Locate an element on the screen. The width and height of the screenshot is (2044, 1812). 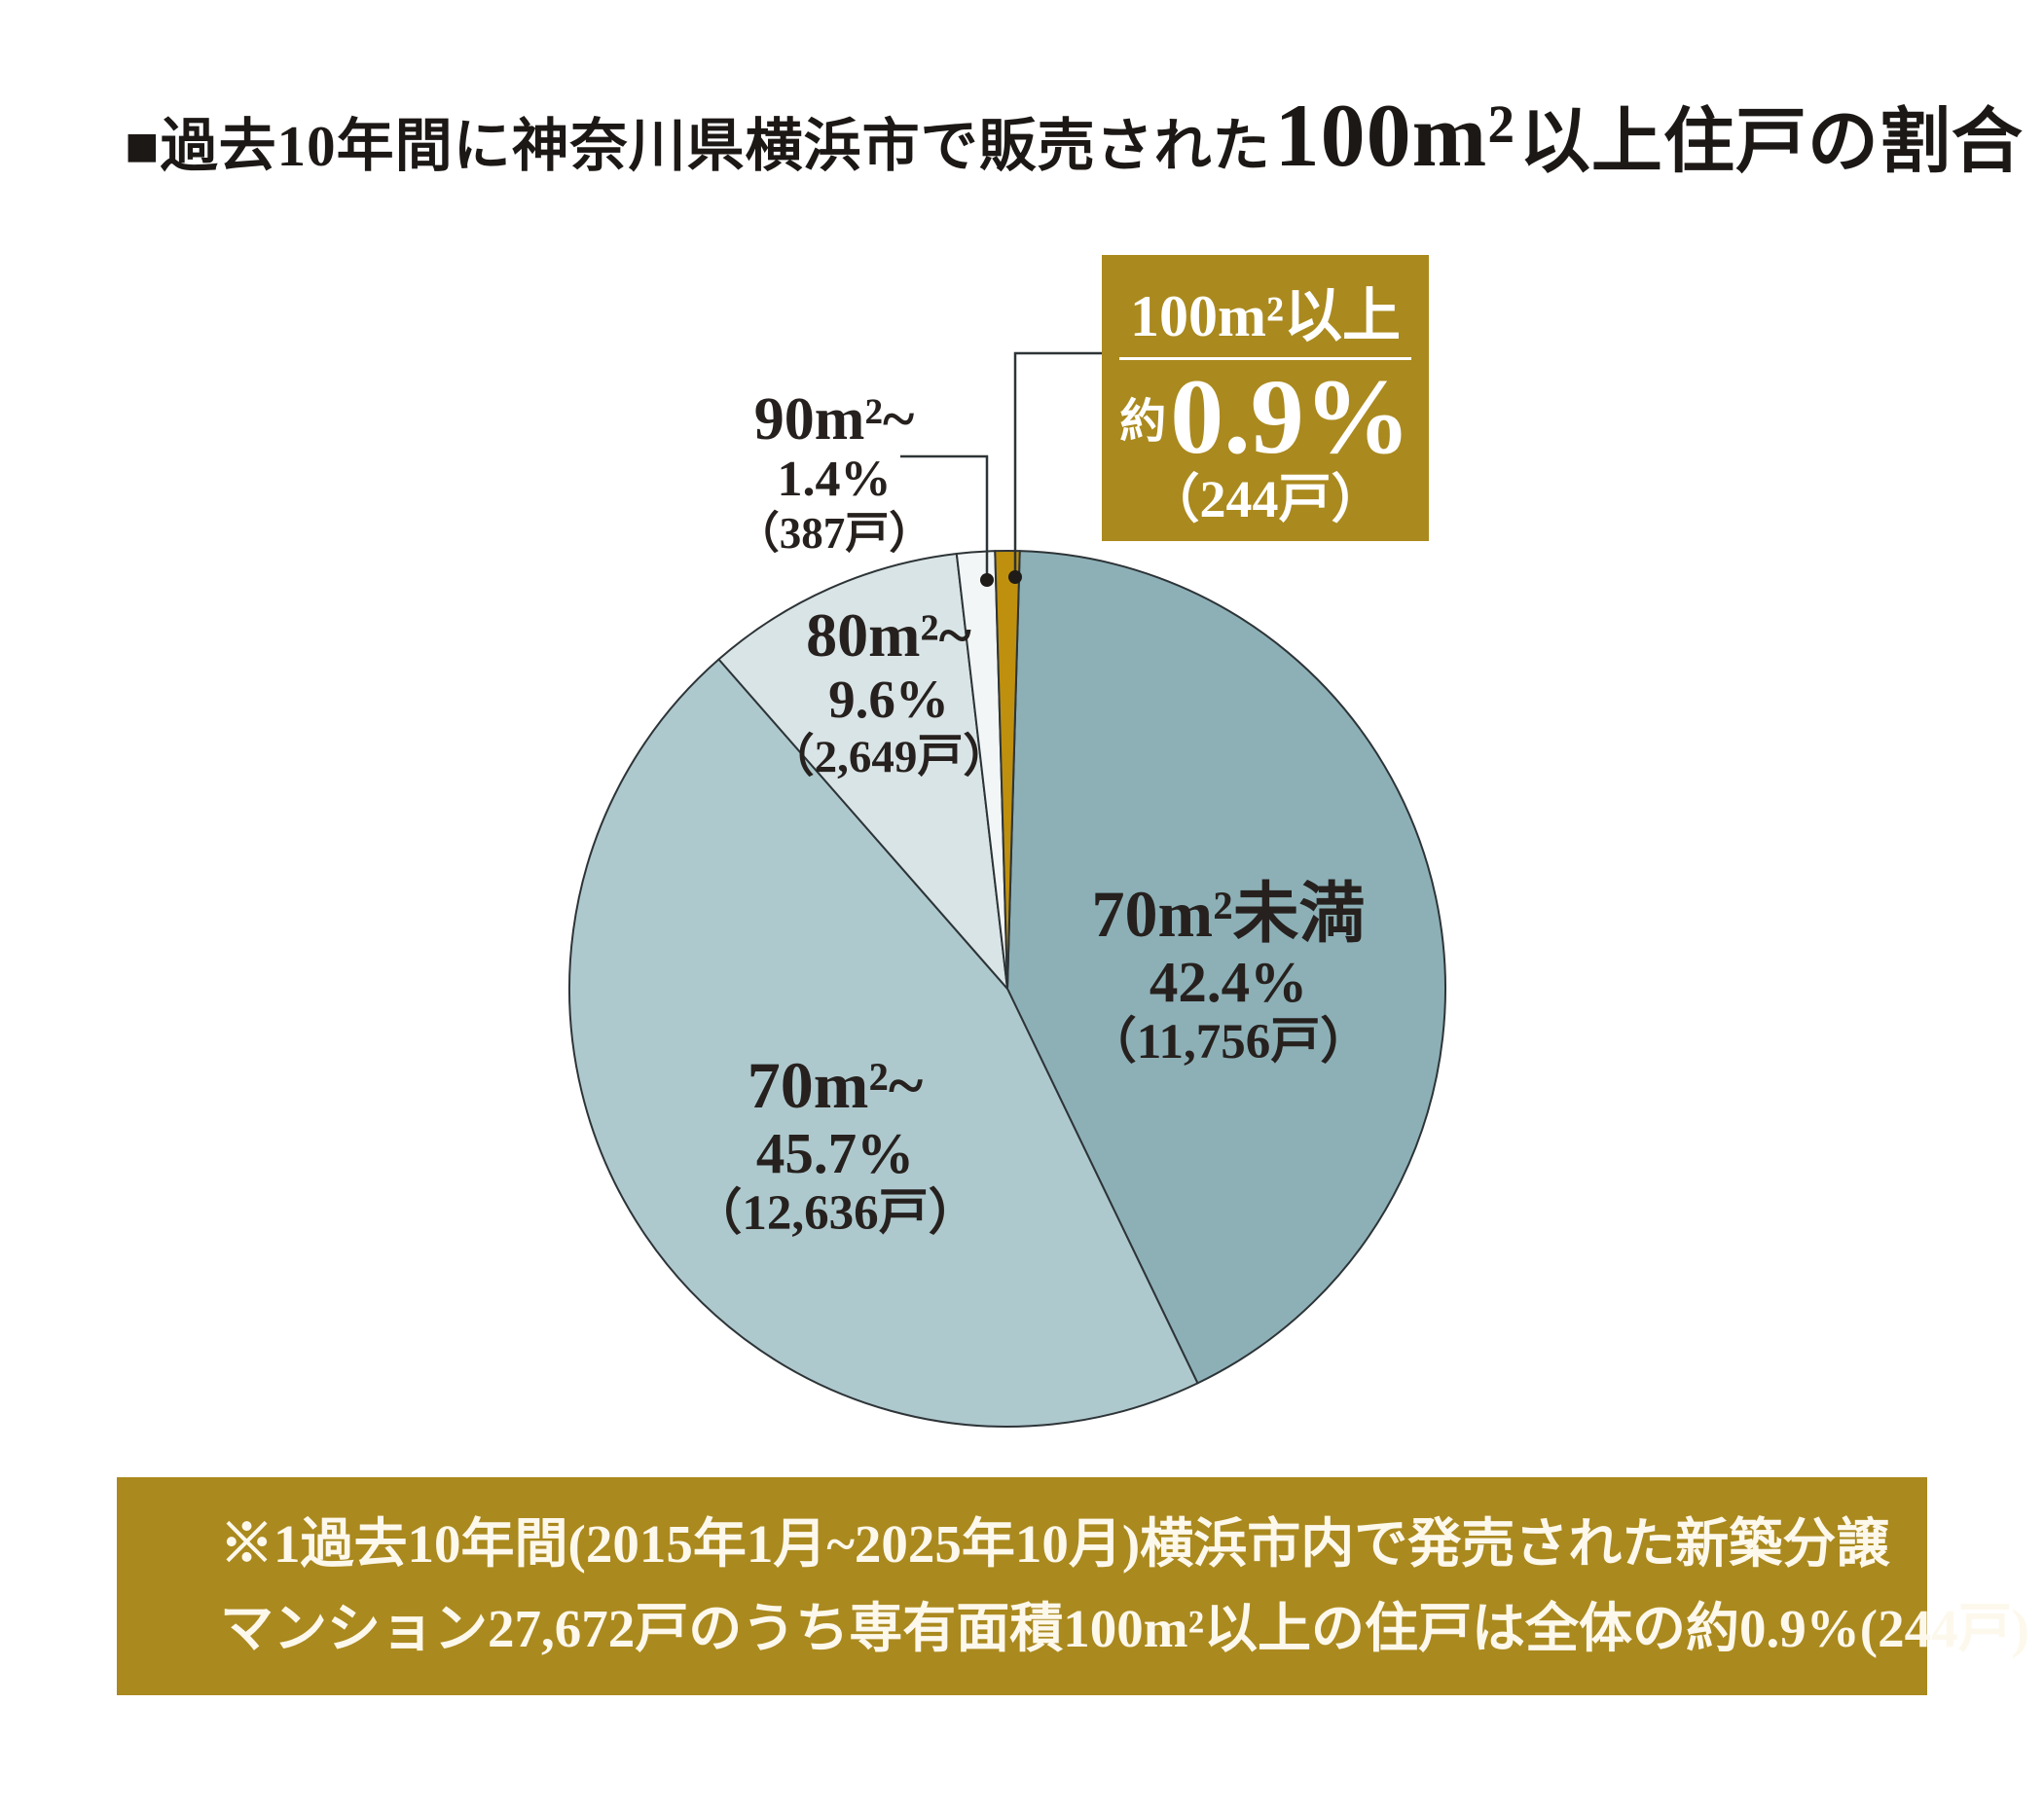
title-prefix: ■過去10年間に神奈川県横浜市で販売された is located at coordinates (698, 146).